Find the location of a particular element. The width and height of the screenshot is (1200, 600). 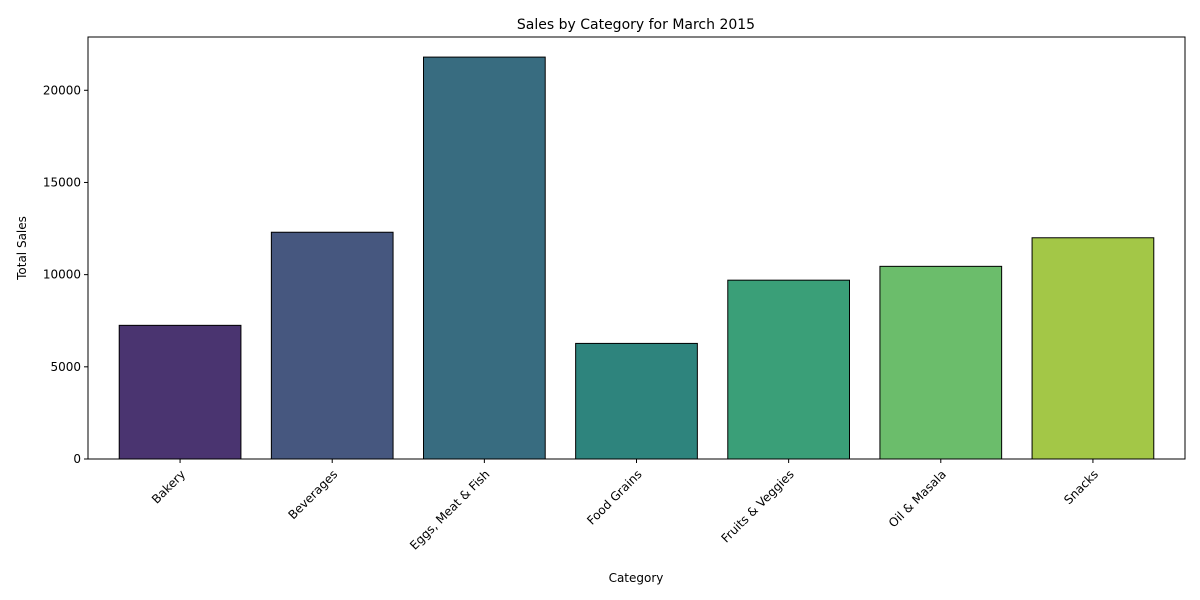

x-tick-label: Food Grains is located at coordinates (614, 497).